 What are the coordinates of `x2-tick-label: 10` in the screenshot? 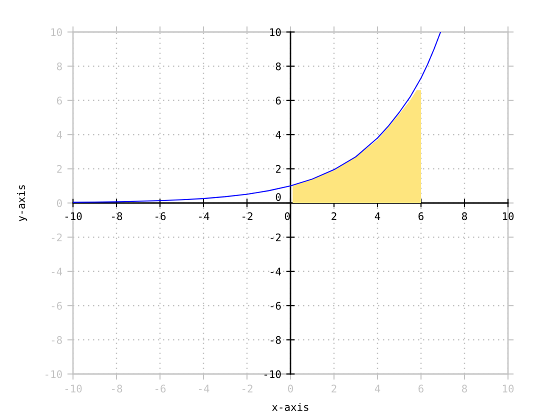 It's located at (508, 216).